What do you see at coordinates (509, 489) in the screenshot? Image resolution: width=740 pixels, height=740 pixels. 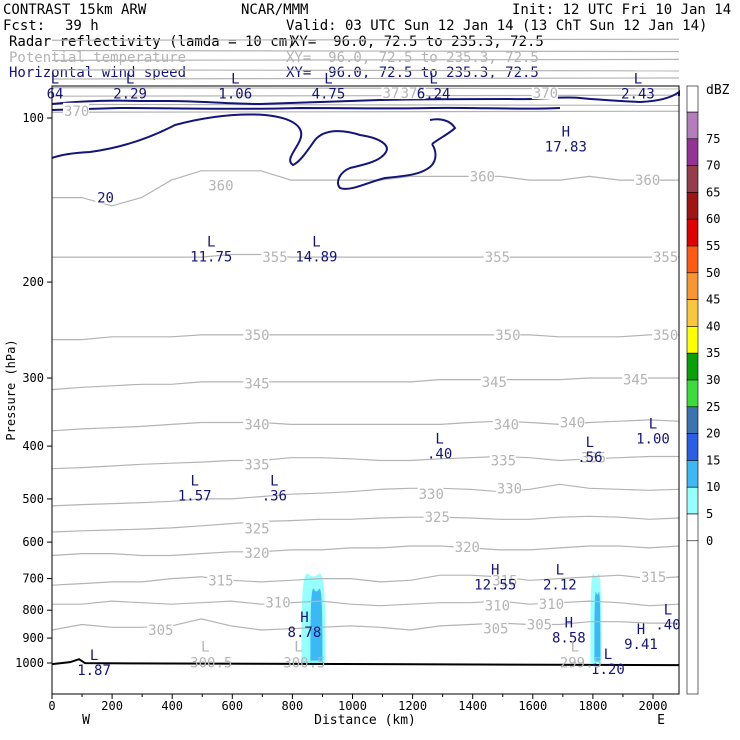 I see `theta-label: 330` at bounding box center [509, 489].